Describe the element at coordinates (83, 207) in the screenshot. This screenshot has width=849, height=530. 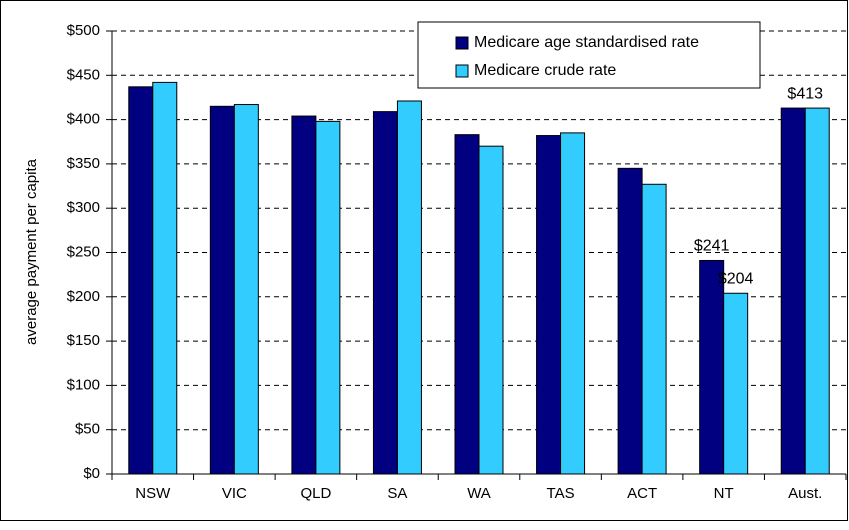
I see `y-tick-label: $300` at that location.